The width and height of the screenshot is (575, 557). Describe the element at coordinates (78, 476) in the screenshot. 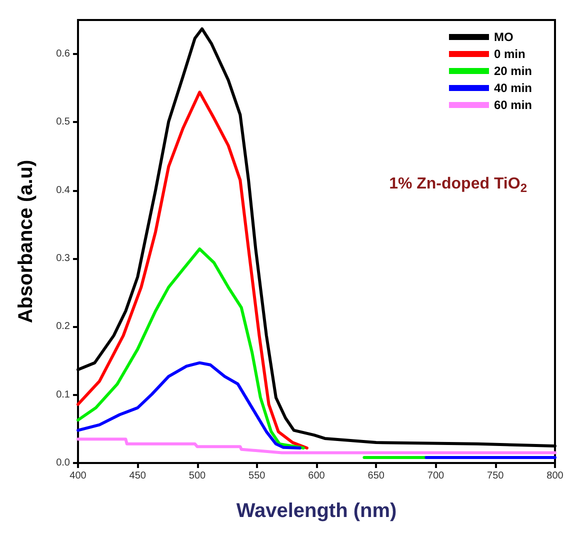

I see `x-tick-label: 400` at that location.